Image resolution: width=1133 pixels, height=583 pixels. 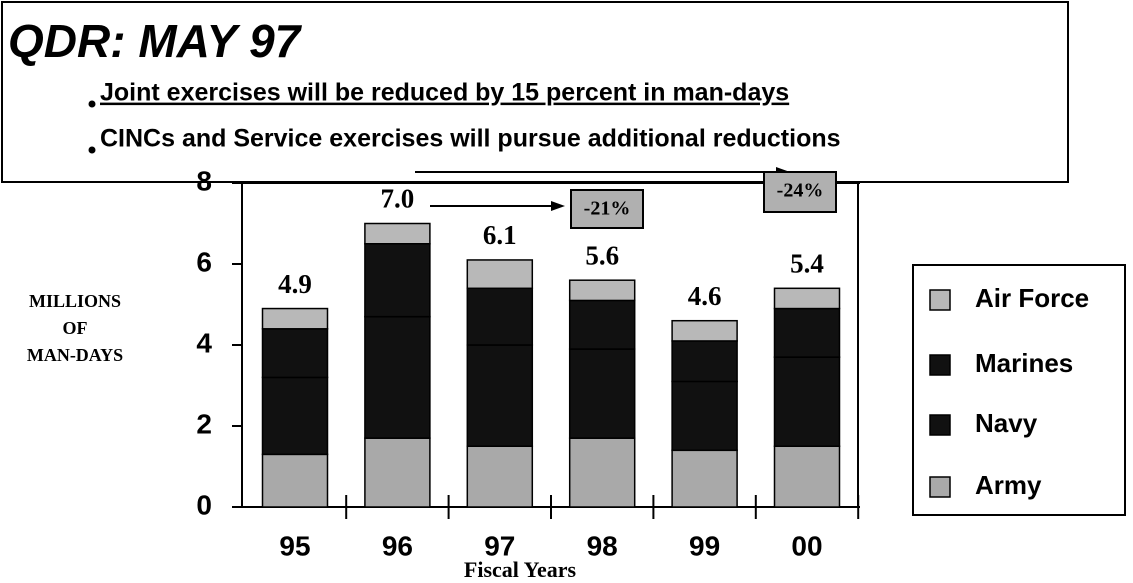 What do you see at coordinates (807, 264) in the screenshot?
I see `total-label: 5.4` at bounding box center [807, 264].